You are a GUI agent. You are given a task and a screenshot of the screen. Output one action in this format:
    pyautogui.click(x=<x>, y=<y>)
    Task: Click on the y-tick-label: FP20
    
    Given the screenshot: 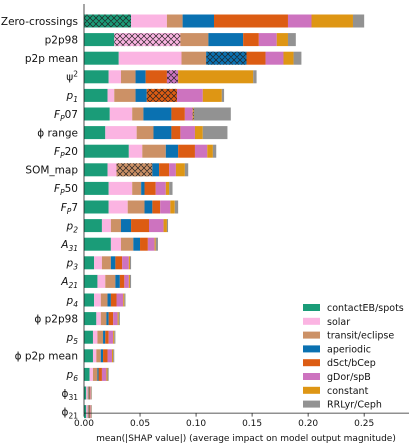 What is the action you would take?
    pyautogui.click(x=66, y=153)
    